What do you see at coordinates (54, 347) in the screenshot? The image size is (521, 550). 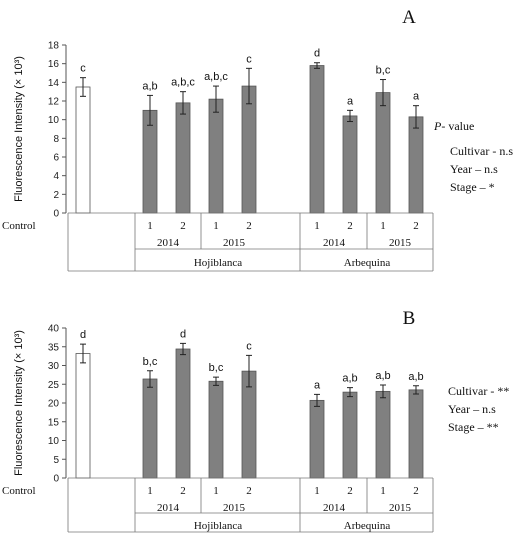 I see `y-tick-label: 35` at bounding box center [54, 347].